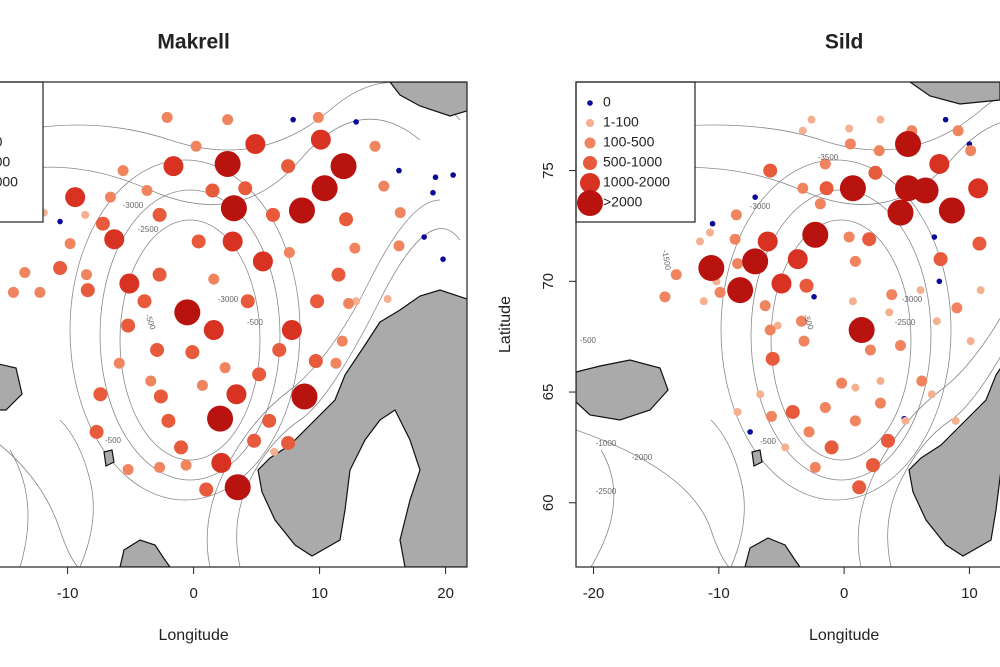 The width and height of the screenshot is (1000, 667). Describe the element at coordinates (621, 122) in the screenshot. I see `legend-label: 1-100` at that location.